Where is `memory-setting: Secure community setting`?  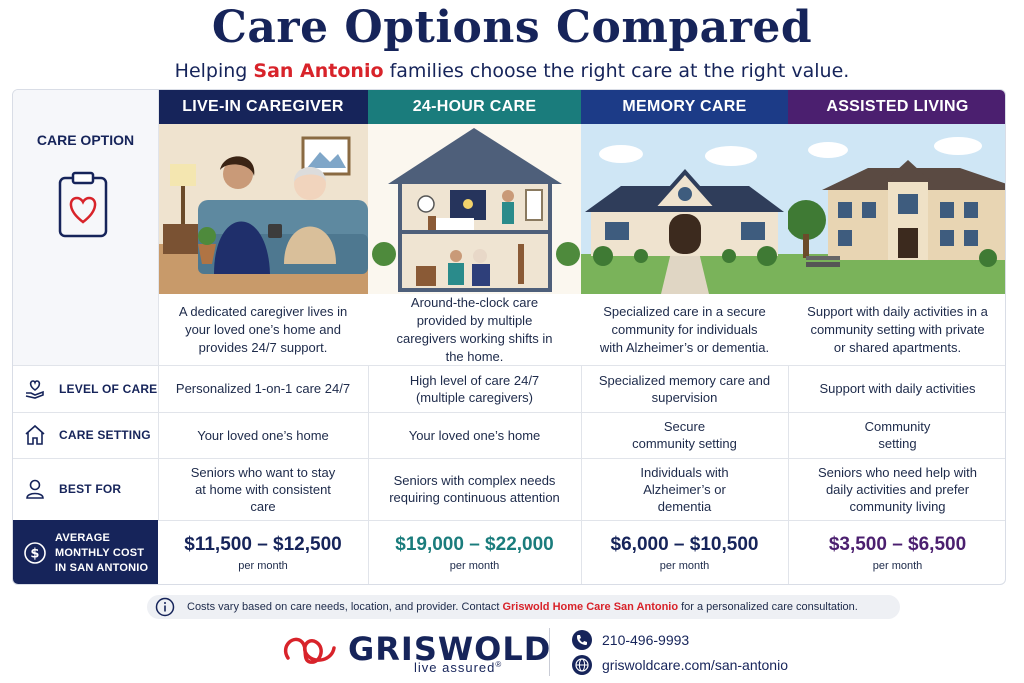
memory-setting: Secure community setting is located at coordinates (684, 435).